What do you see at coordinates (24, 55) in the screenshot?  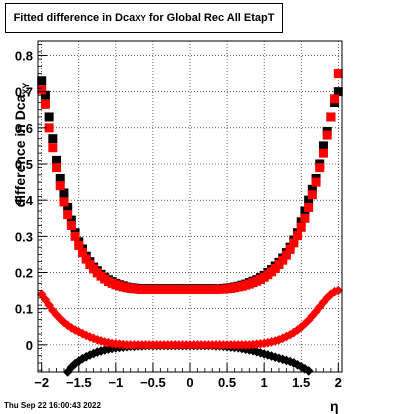 I see `y-tick-label: 0.8` at bounding box center [24, 55].